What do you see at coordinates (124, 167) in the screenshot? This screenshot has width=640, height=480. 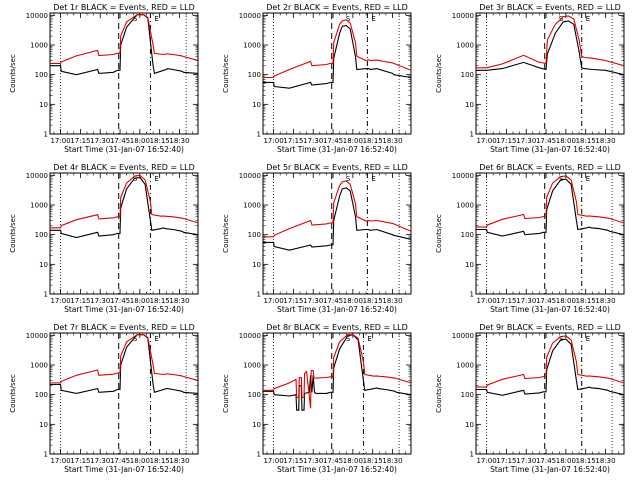 I see `panel-title: Det 4r BLACK = Events, RED = LLD` at bounding box center [124, 167].